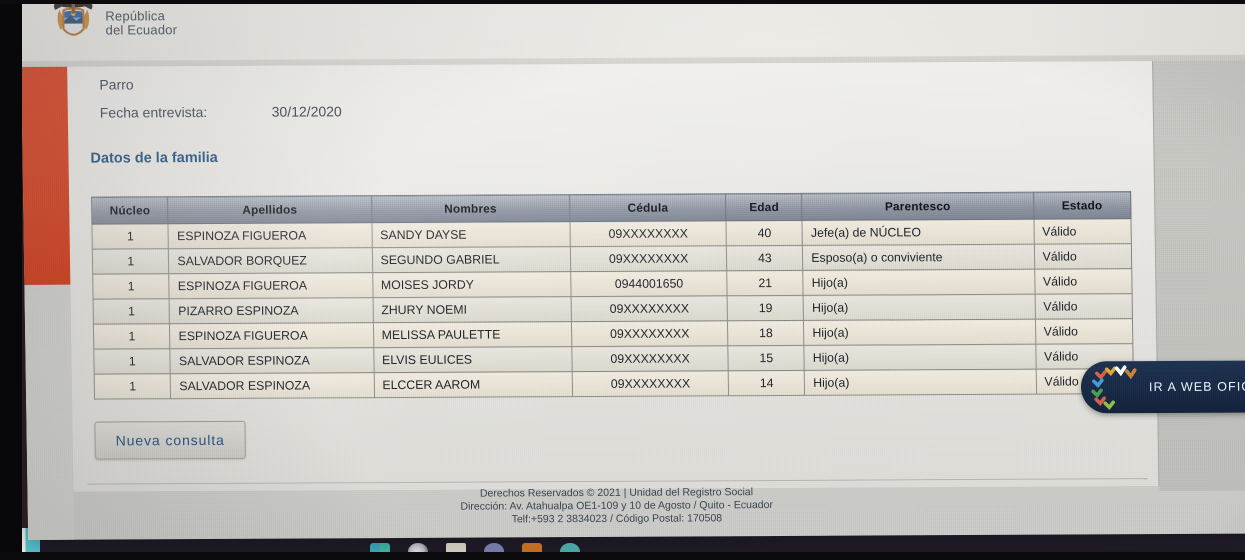  I want to click on cell-edad: 43, so click(764, 258).